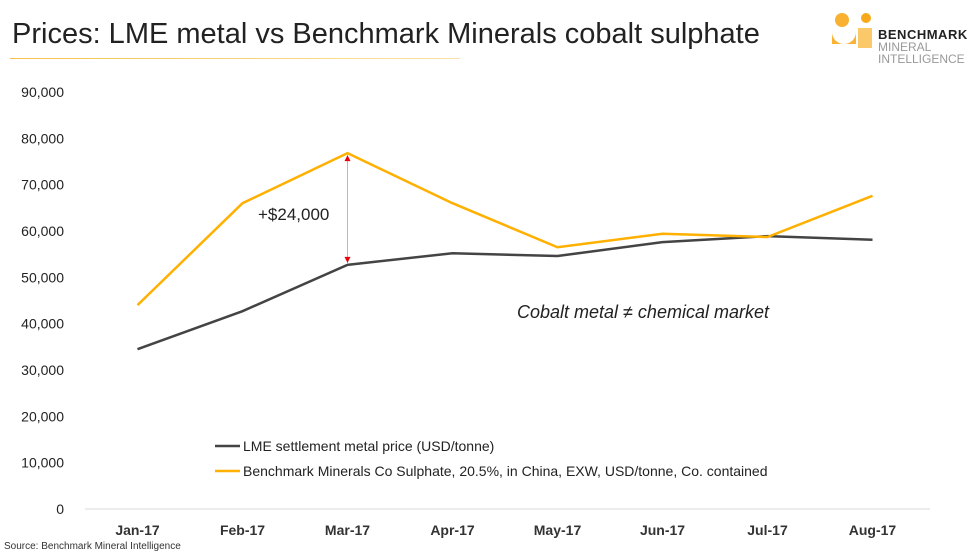 The height and width of the screenshot is (557, 980). Describe the element at coordinates (42, 463) in the screenshot. I see `y-tick-label: 10,000` at that location.